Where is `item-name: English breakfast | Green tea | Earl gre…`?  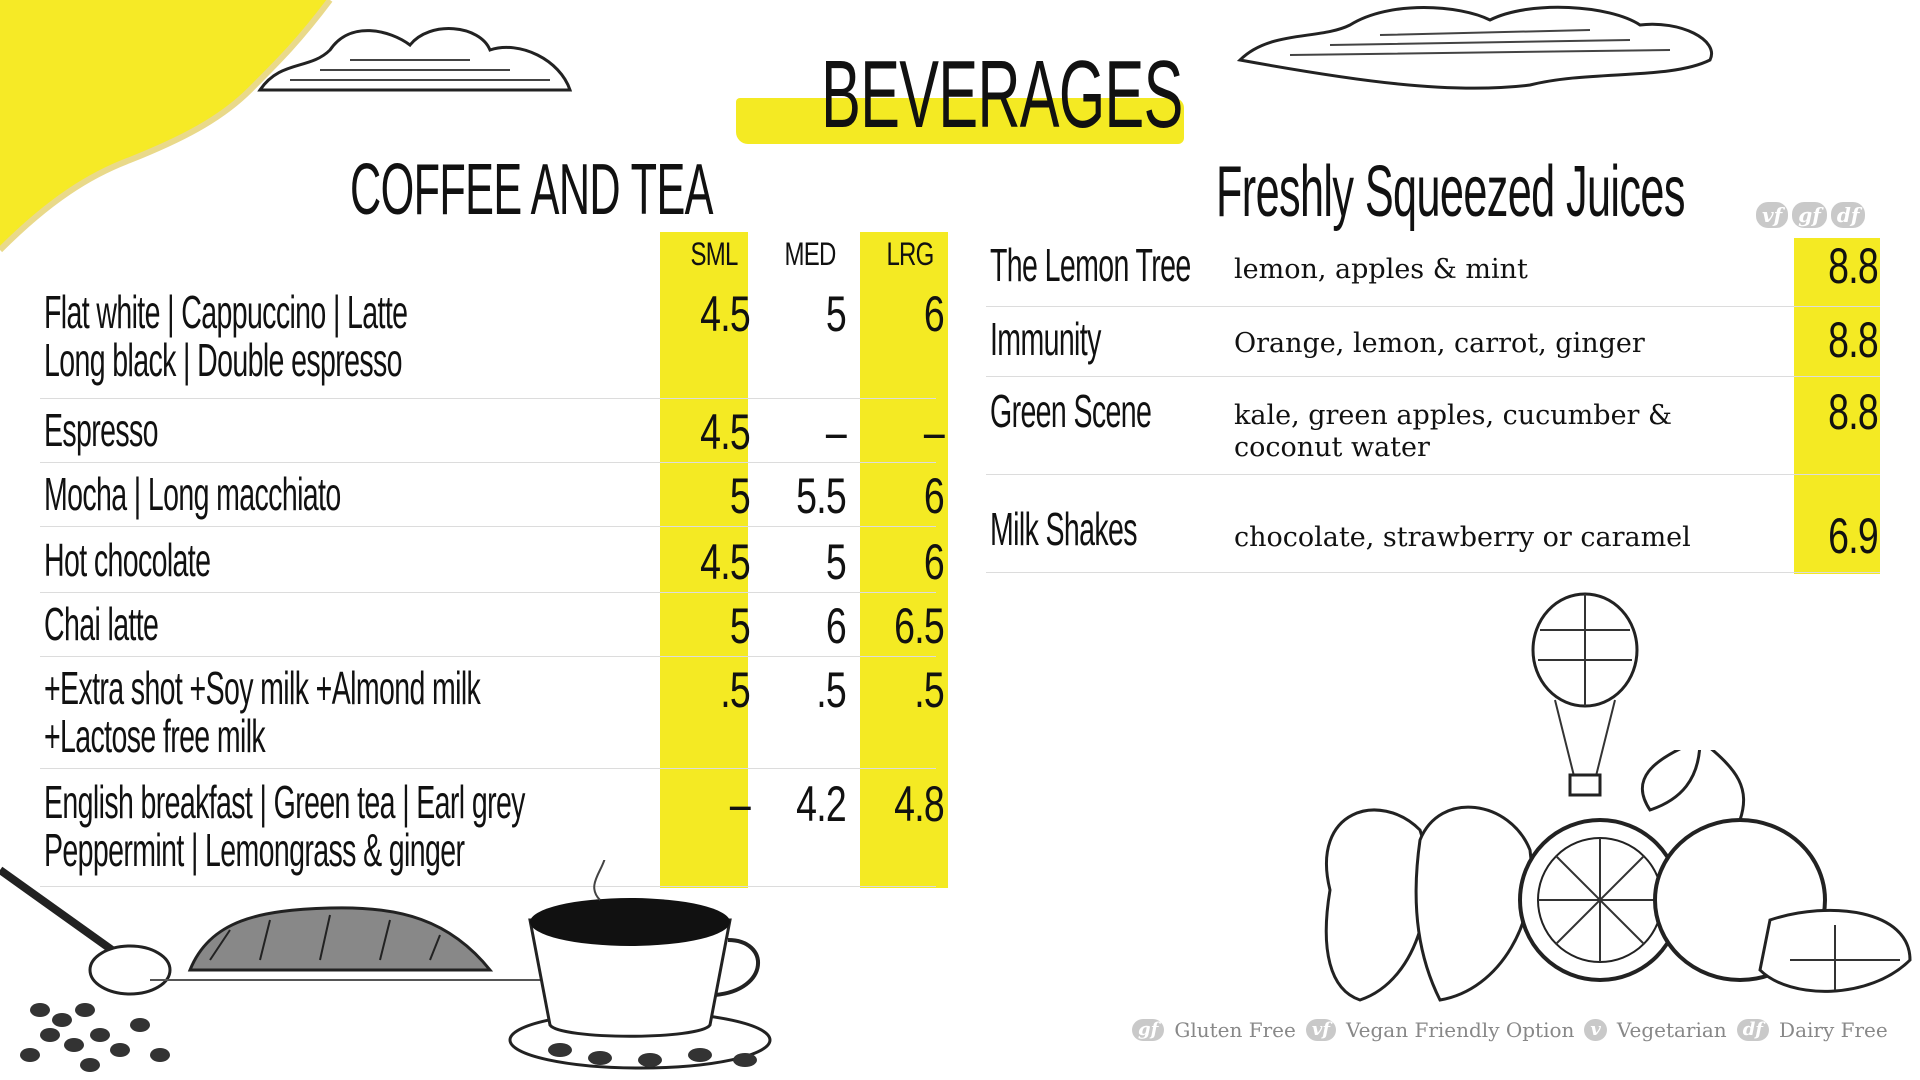
item-name: English breakfast | Green tea | Earl gre… is located at coordinates (284, 826).